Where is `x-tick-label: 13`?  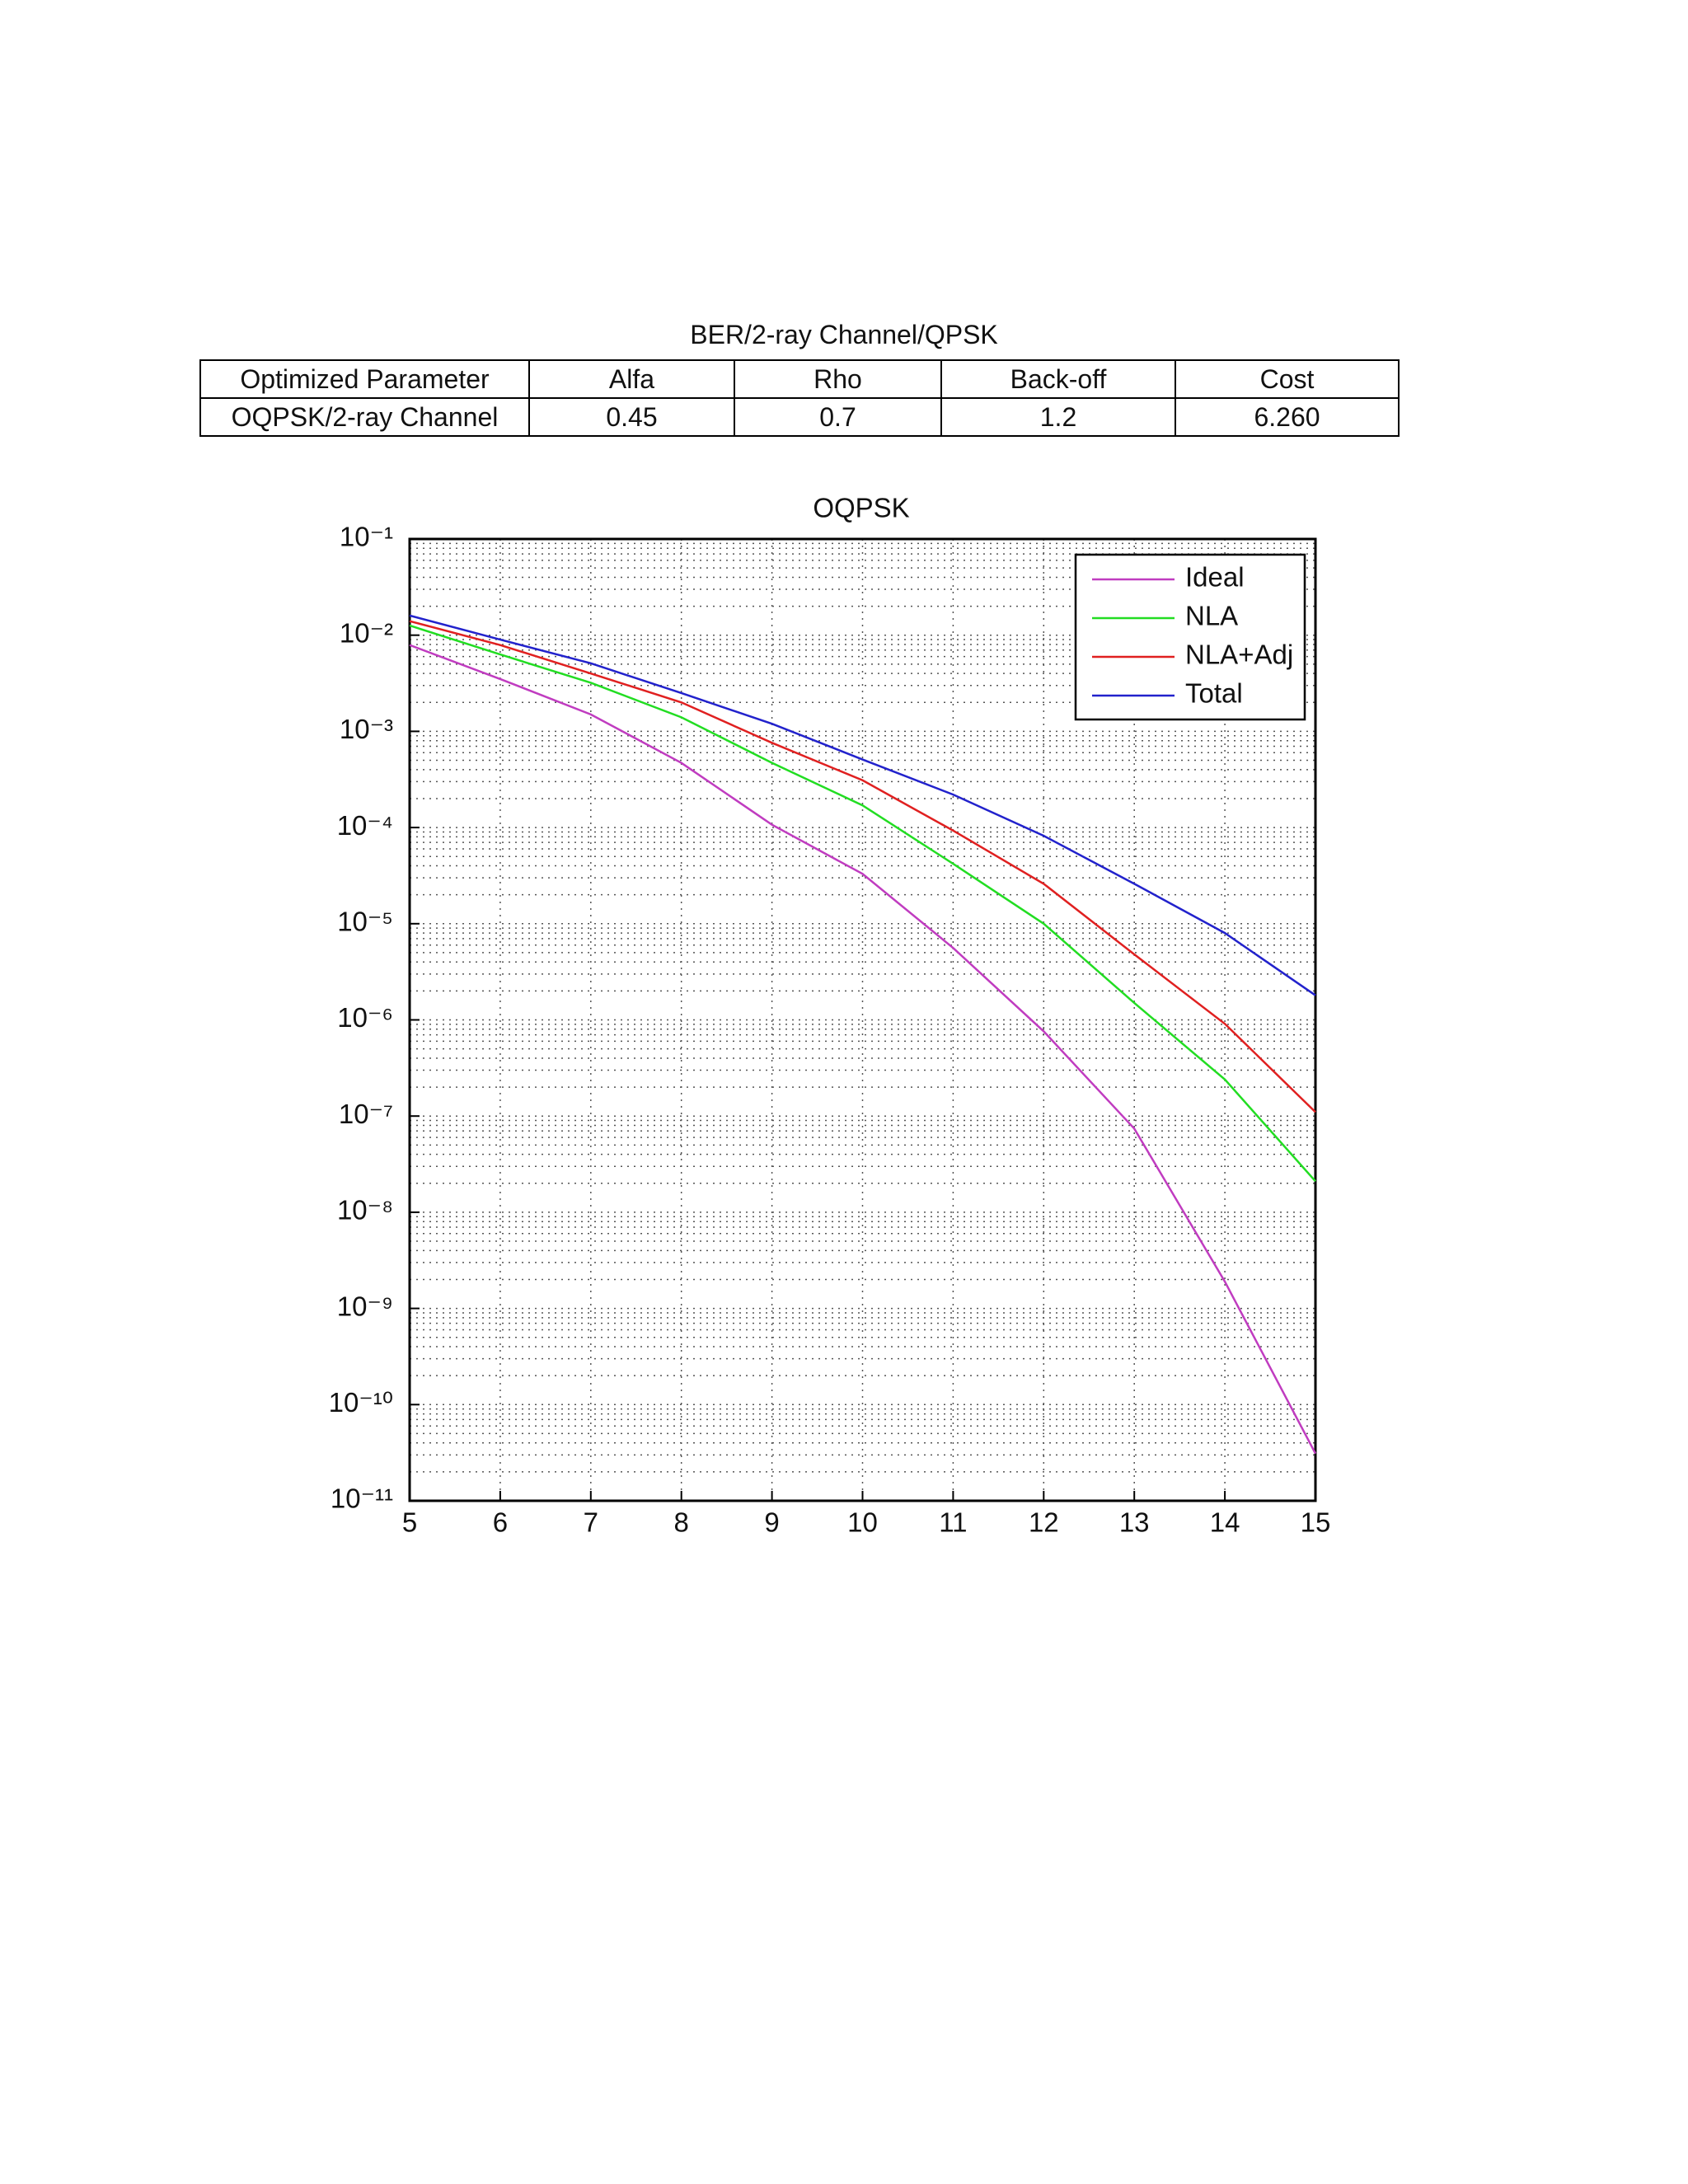 x-tick-label: 13 is located at coordinates (1134, 1522).